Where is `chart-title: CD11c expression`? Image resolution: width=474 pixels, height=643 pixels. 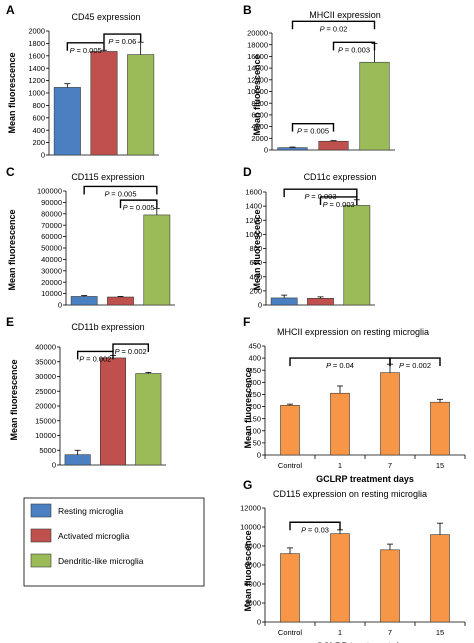 chart-title: CD11c expression is located at coordinates (340, 177).